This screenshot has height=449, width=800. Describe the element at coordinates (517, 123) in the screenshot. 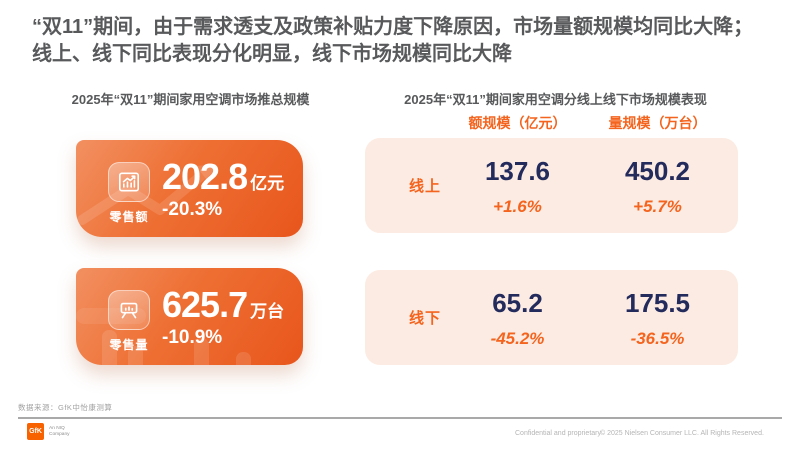

I see `column-header-amount: 额规模（亿元）` at that location.